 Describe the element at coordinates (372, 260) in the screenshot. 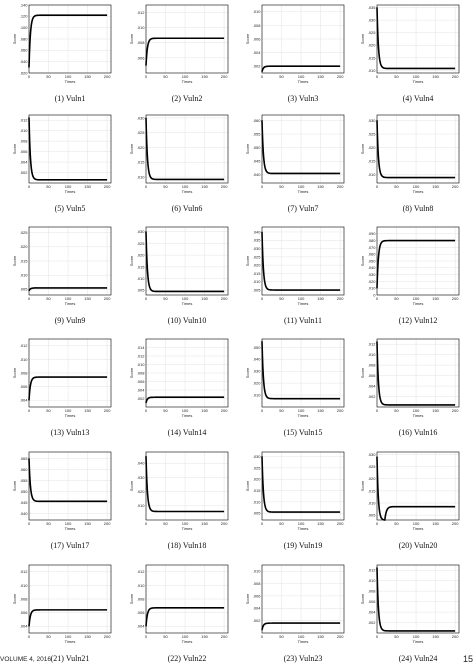

I see `y-tick-label: .050` at that location.